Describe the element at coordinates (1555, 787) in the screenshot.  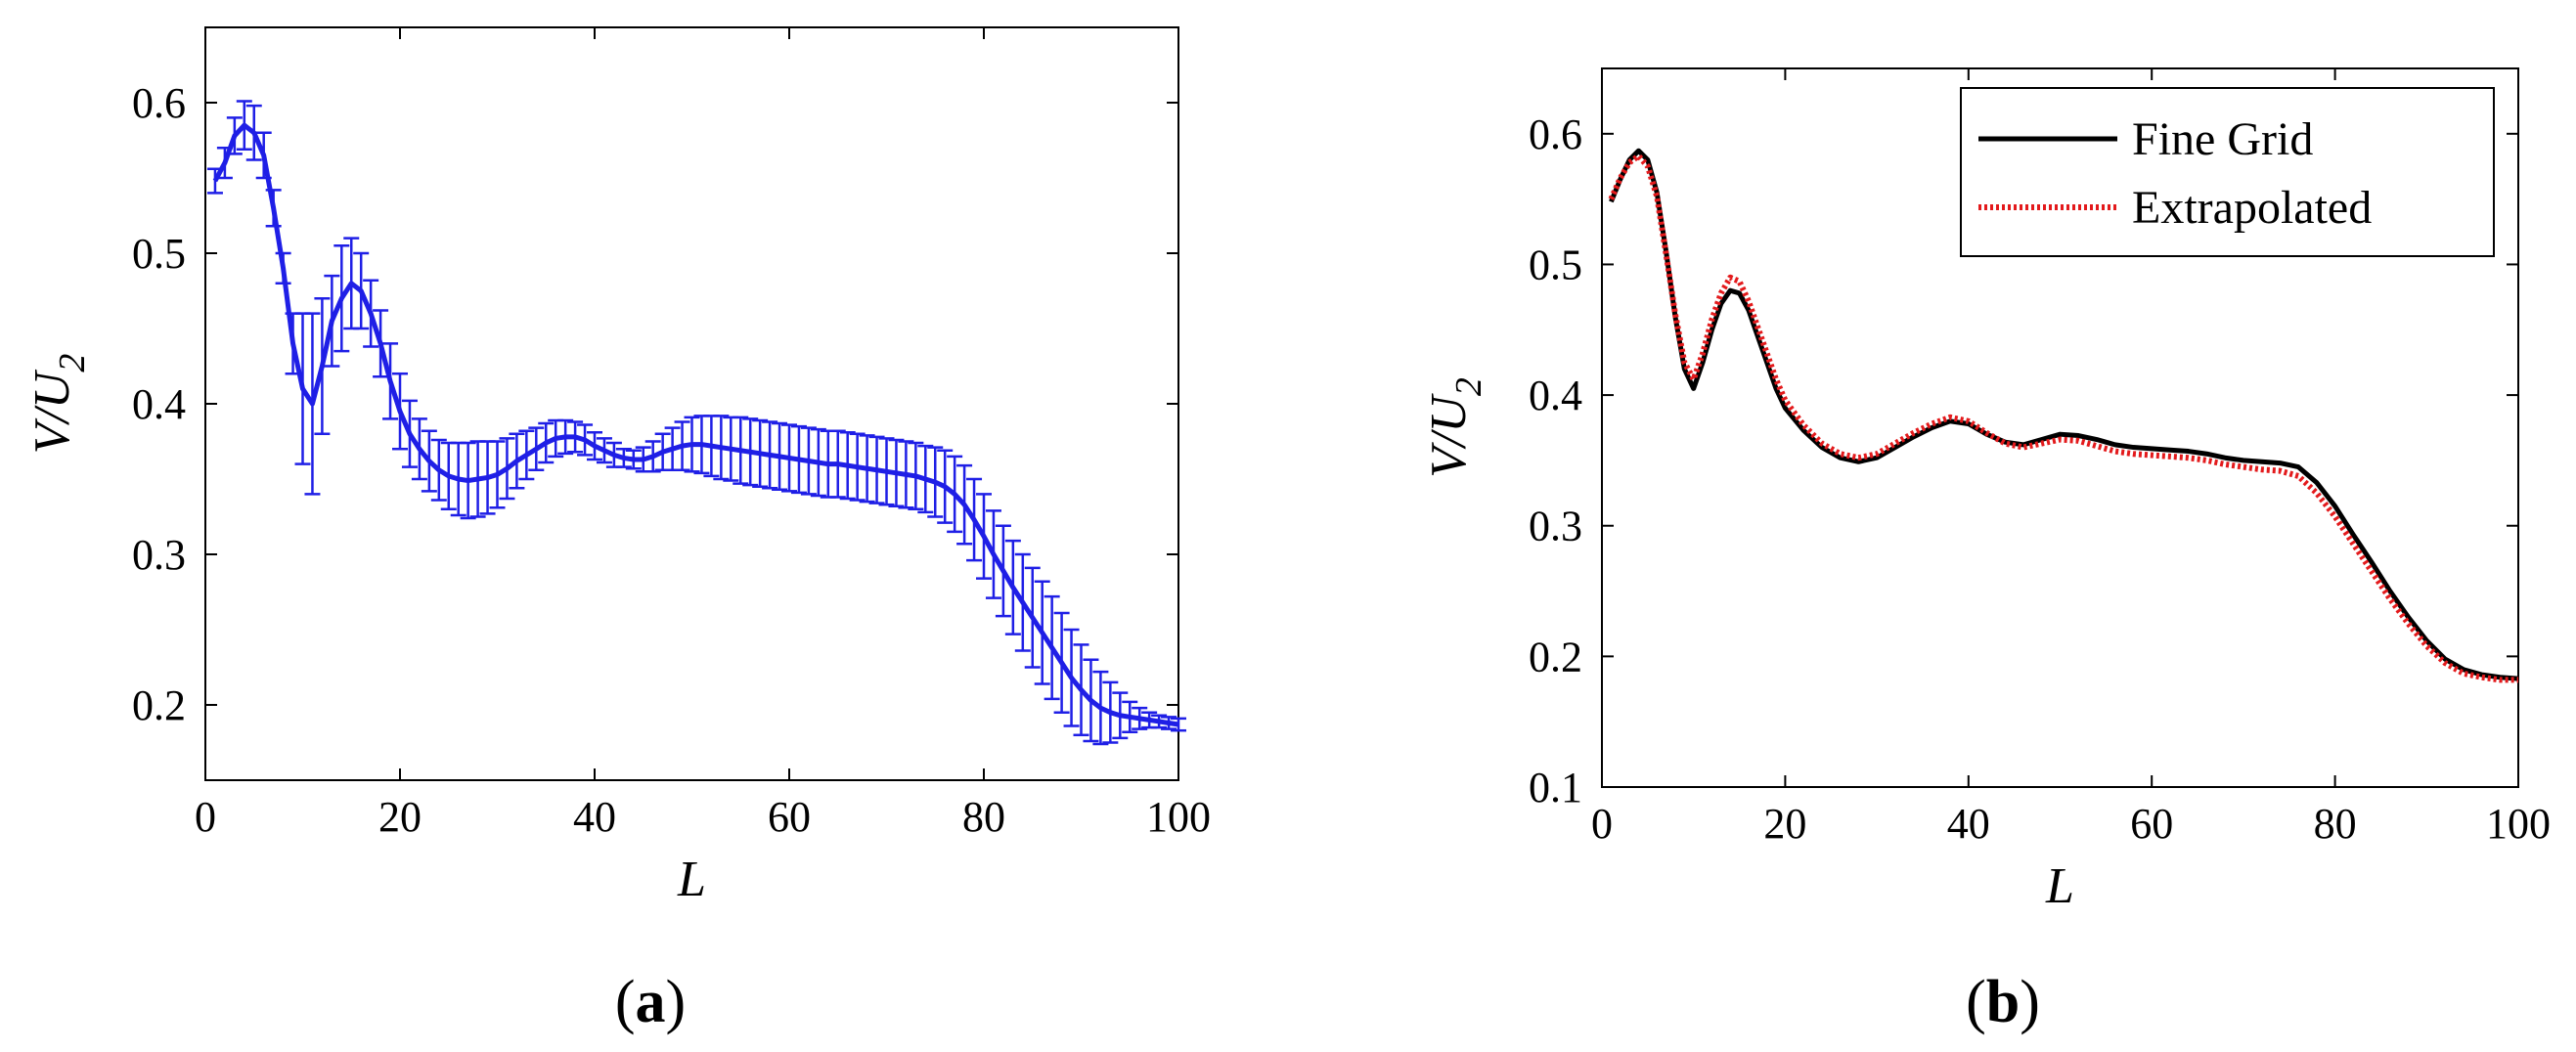
I see `y-tick-label: 0.1` at that location.